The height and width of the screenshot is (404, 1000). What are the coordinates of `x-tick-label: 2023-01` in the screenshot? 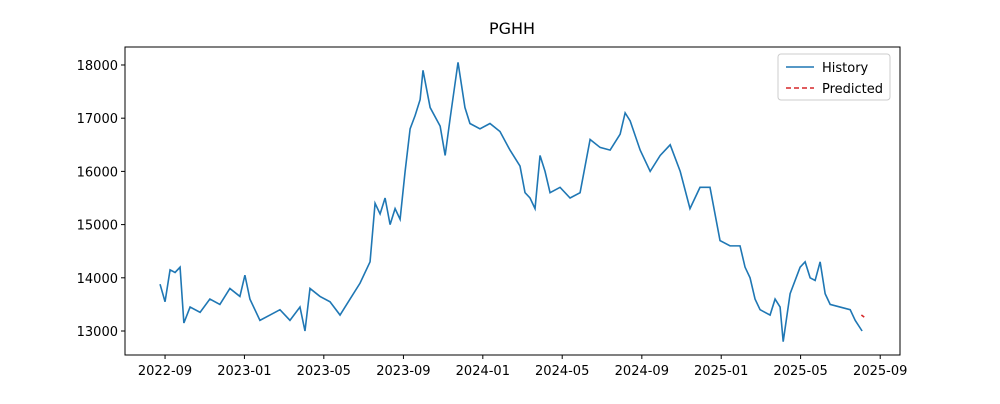 It's located at (244, 371).